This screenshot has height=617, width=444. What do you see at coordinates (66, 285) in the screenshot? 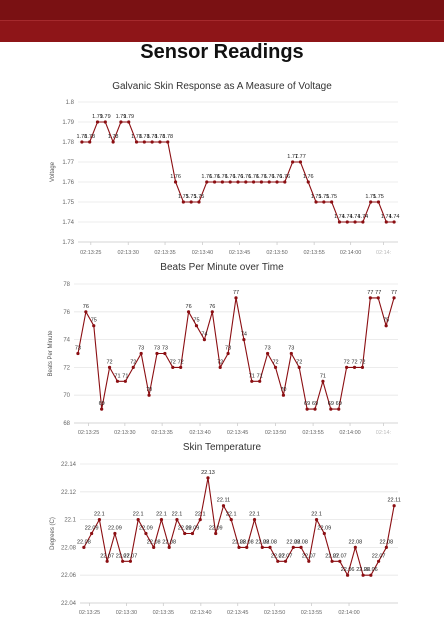
I see `y-tick-label: 78` at bounding box center [66, 285].